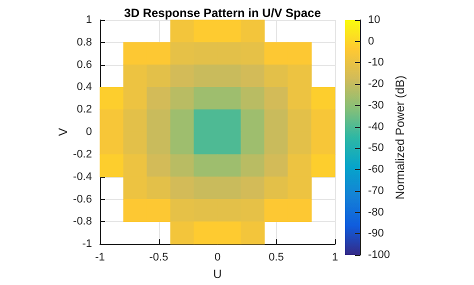  What do you see at coordinates (158, 258) in the screenshot?
I see `x-tick-label: -0.5` at bounding box center [158, 258].